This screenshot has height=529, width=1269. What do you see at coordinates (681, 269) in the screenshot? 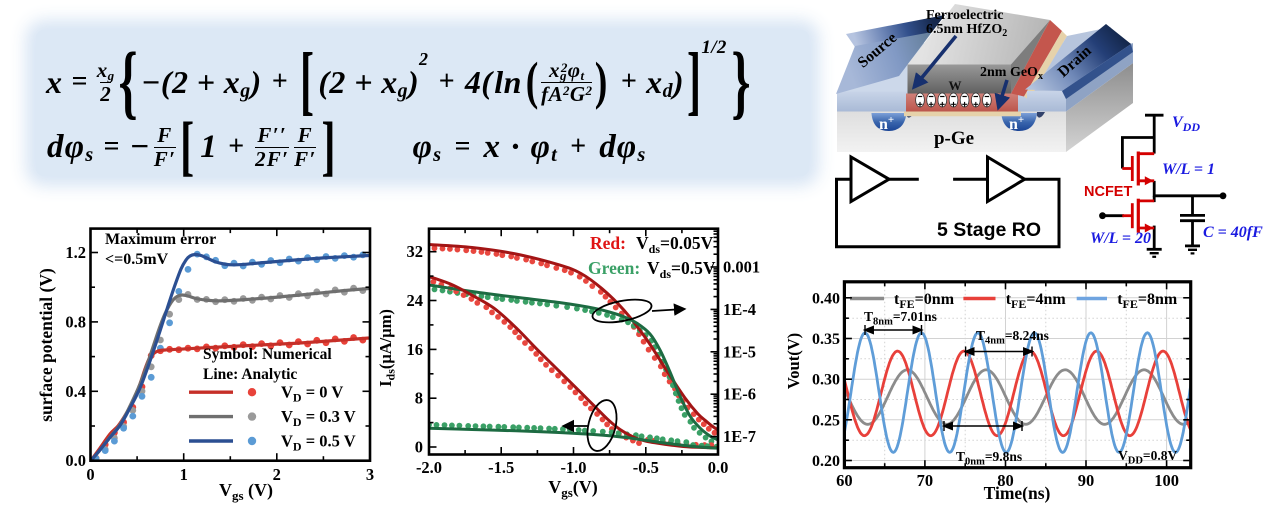
I see `svg-text: Vds=0.5V` at bounding box center [681, 269].